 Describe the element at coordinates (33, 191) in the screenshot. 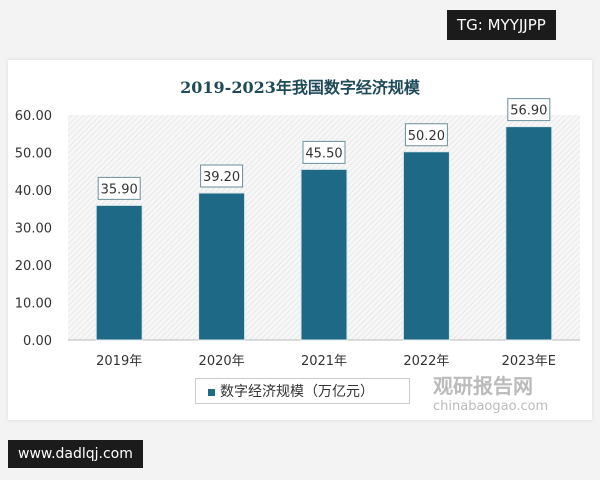

I see `y-tick-label: 40.00` at that location.